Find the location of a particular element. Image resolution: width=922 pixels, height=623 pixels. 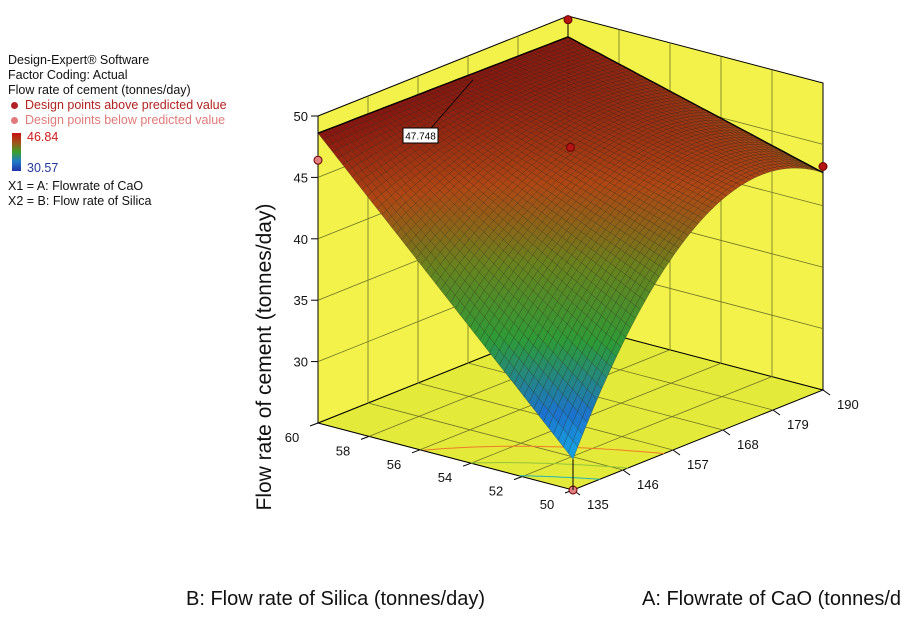

annotation-value: 47.748 is located at coordinates (420, 137).